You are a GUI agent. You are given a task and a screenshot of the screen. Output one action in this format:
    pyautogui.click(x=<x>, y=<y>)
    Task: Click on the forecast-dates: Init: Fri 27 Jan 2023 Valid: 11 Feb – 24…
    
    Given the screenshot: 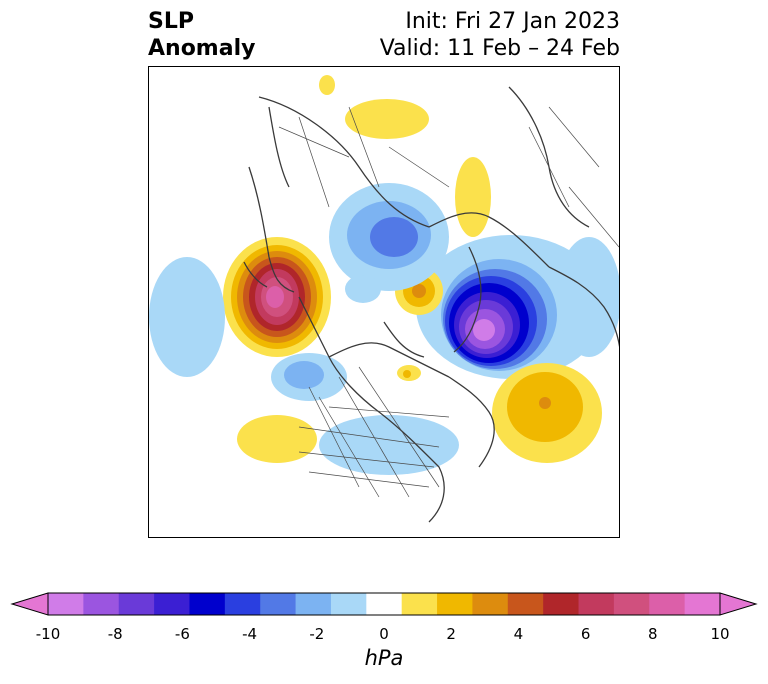 What is the action you would take?
    pyautogui.click(x=500, y=35)
    